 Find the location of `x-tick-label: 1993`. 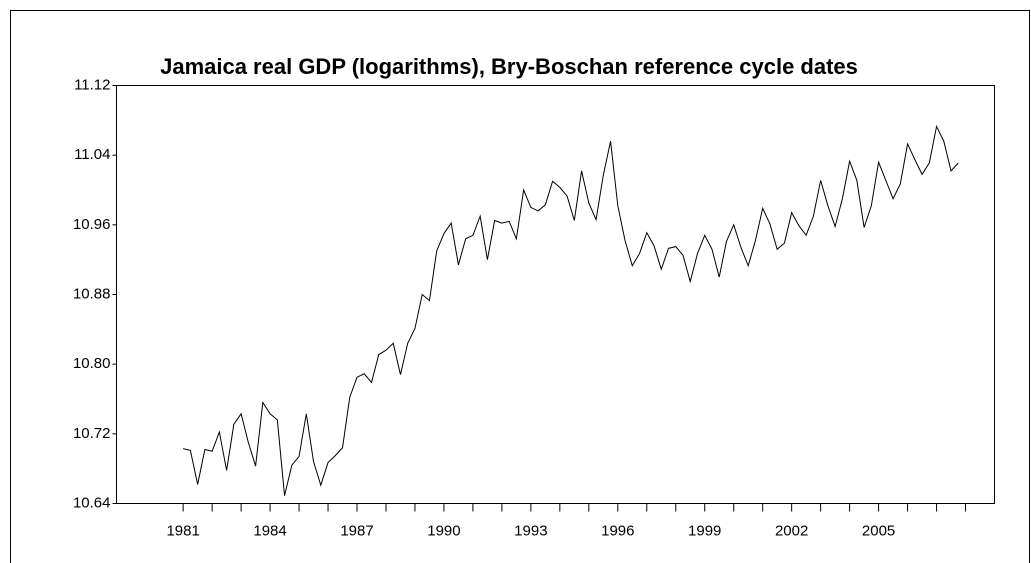

x-tick-label: 1993 is located at coordinates (530, 530).